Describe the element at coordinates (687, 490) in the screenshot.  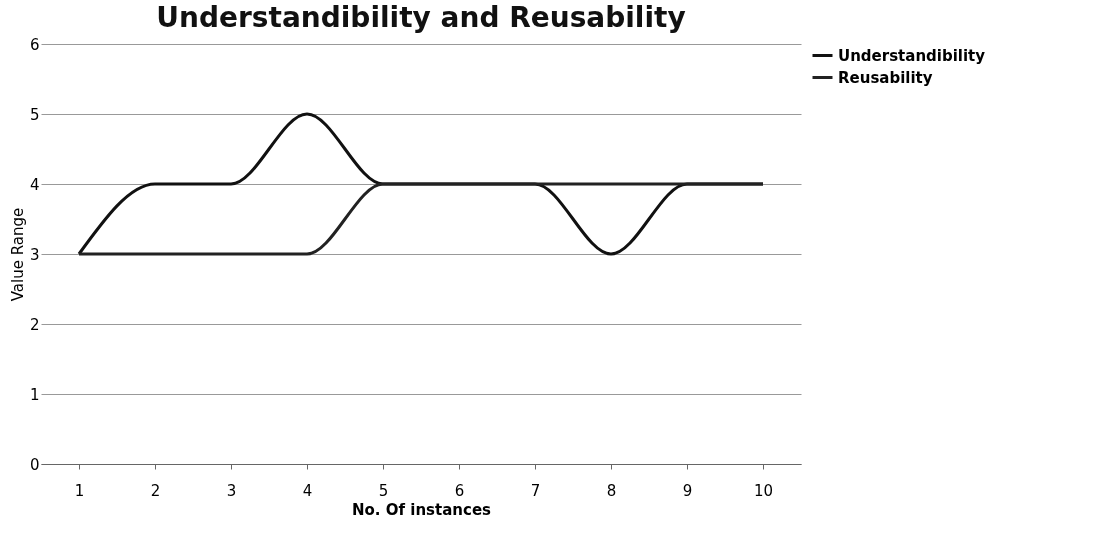
I see `x-tick-label: 9` at that location.